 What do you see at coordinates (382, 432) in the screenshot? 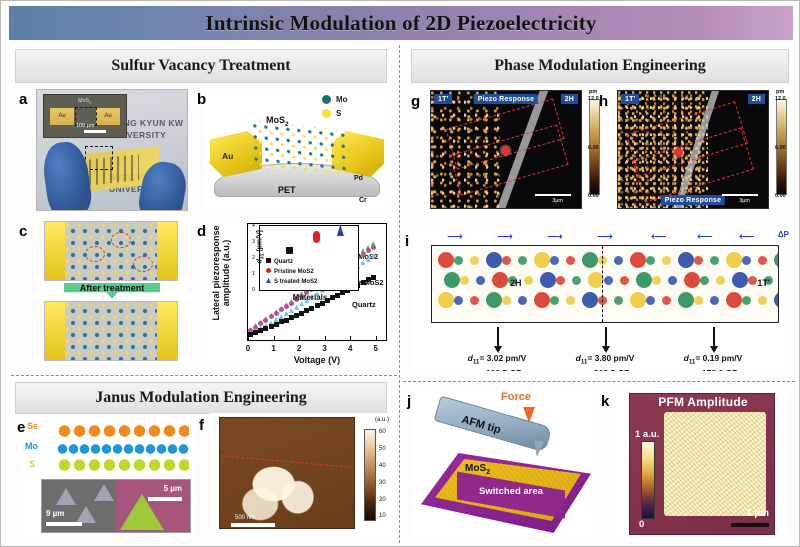
I see `colorbar-tick: 60` at bounding box center [382, 432].